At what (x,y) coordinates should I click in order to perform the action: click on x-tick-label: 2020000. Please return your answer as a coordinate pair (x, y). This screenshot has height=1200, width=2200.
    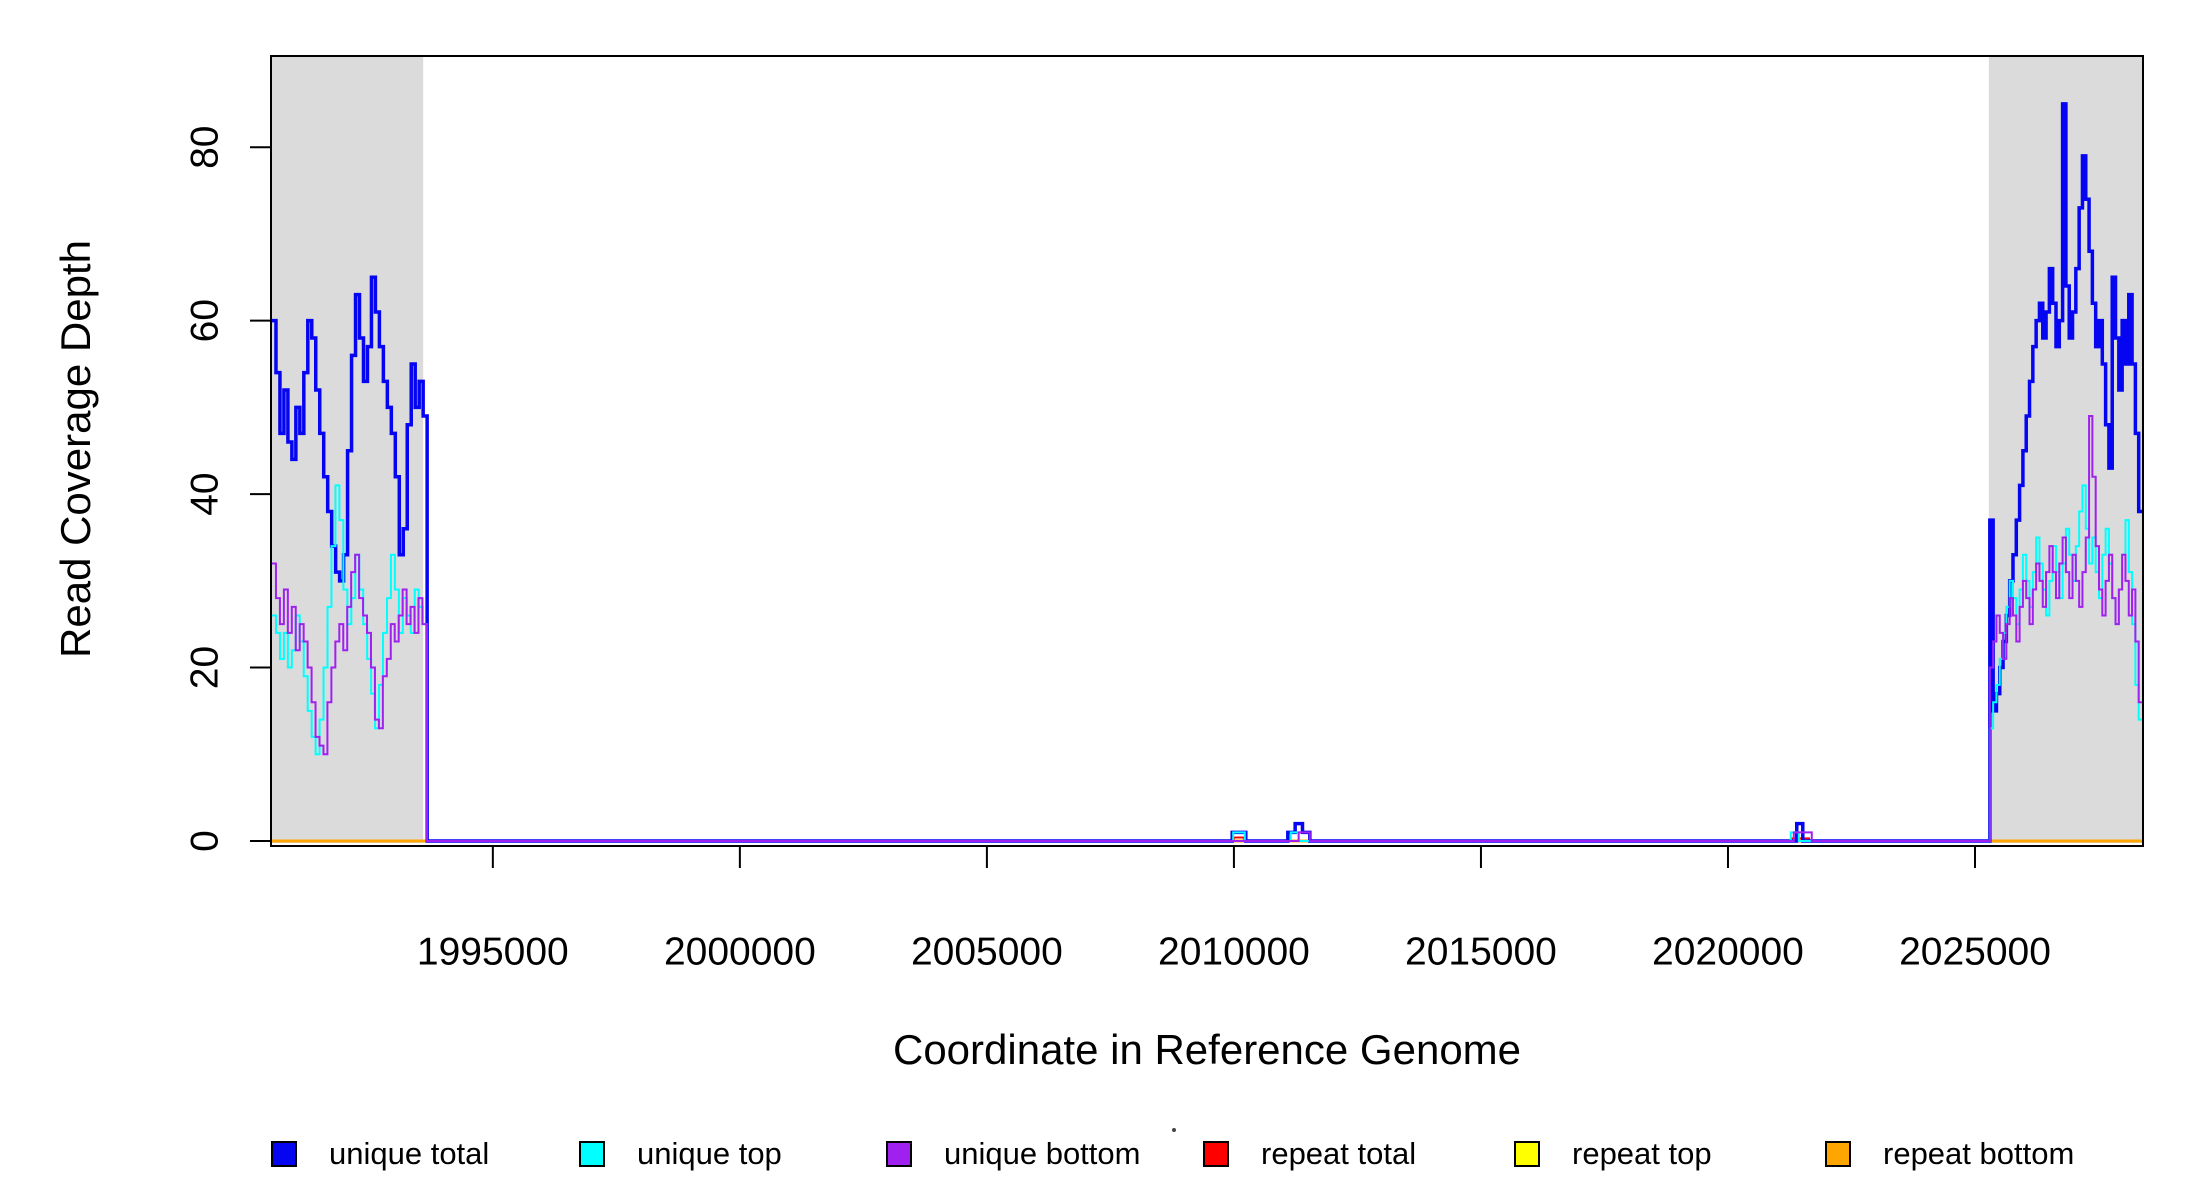
    Looking at the image, I should click on (1728, 952).